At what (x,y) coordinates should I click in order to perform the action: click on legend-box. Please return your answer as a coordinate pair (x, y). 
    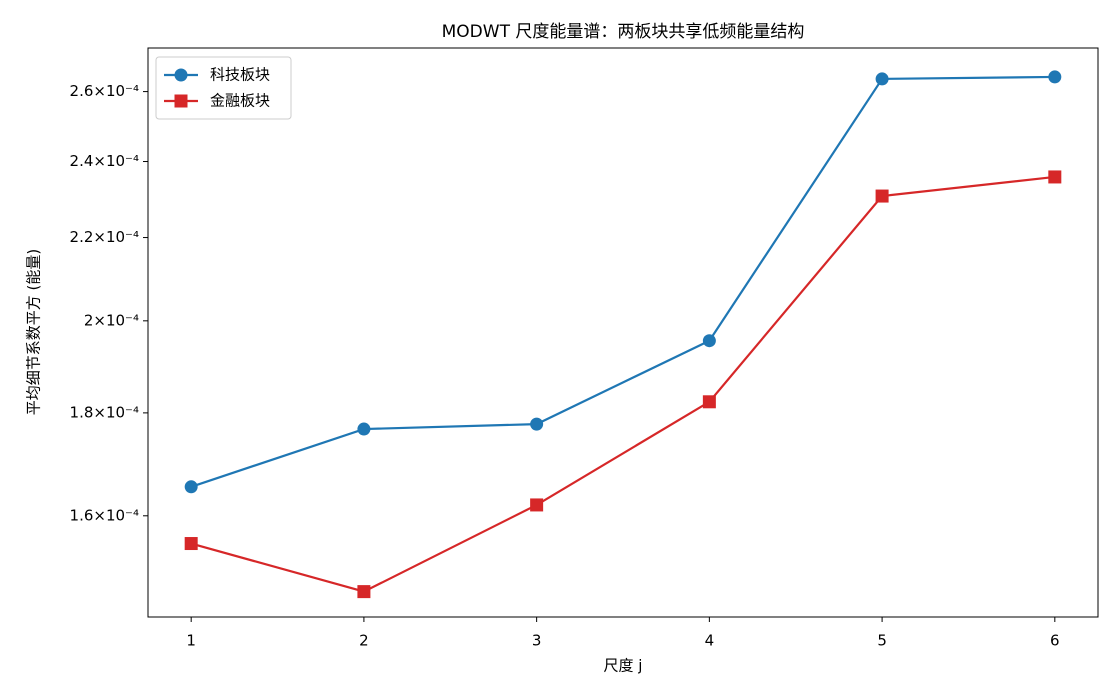
    Looking at the image, I should click on (223, 88).